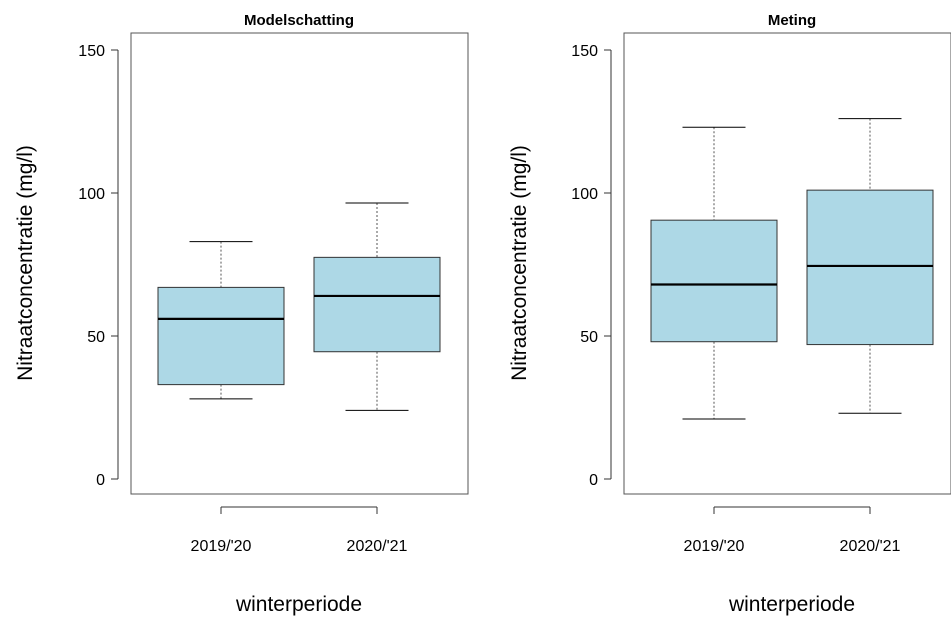  What do you see at coordinates (299, 20) in the screenshot?
I see `chart-title: Modelschatting` at bounding box center [299, 20].